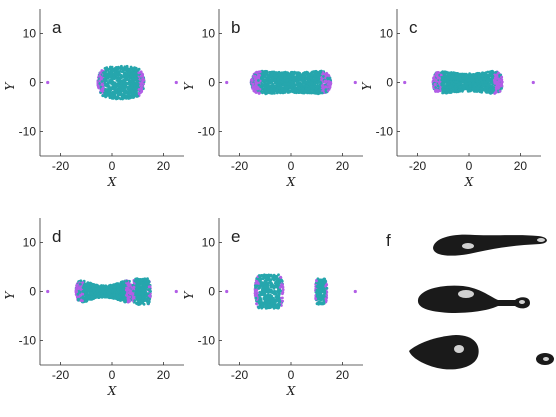 This screenshot has width=556, height=417. I want to click on y-tick-label: 0, so click(32, 292).